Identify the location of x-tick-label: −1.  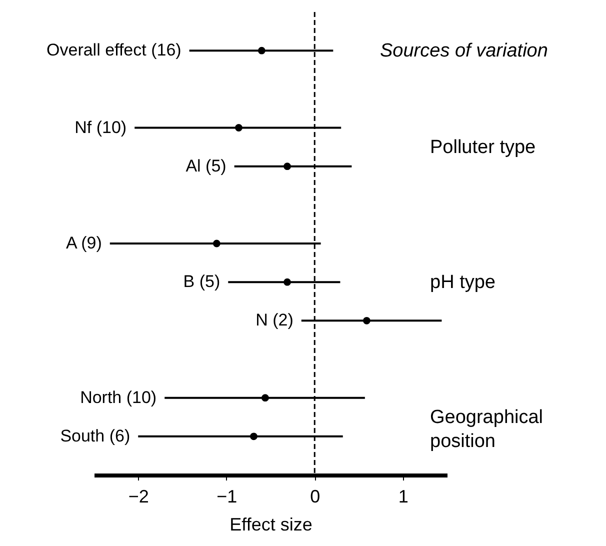
(227, 496).